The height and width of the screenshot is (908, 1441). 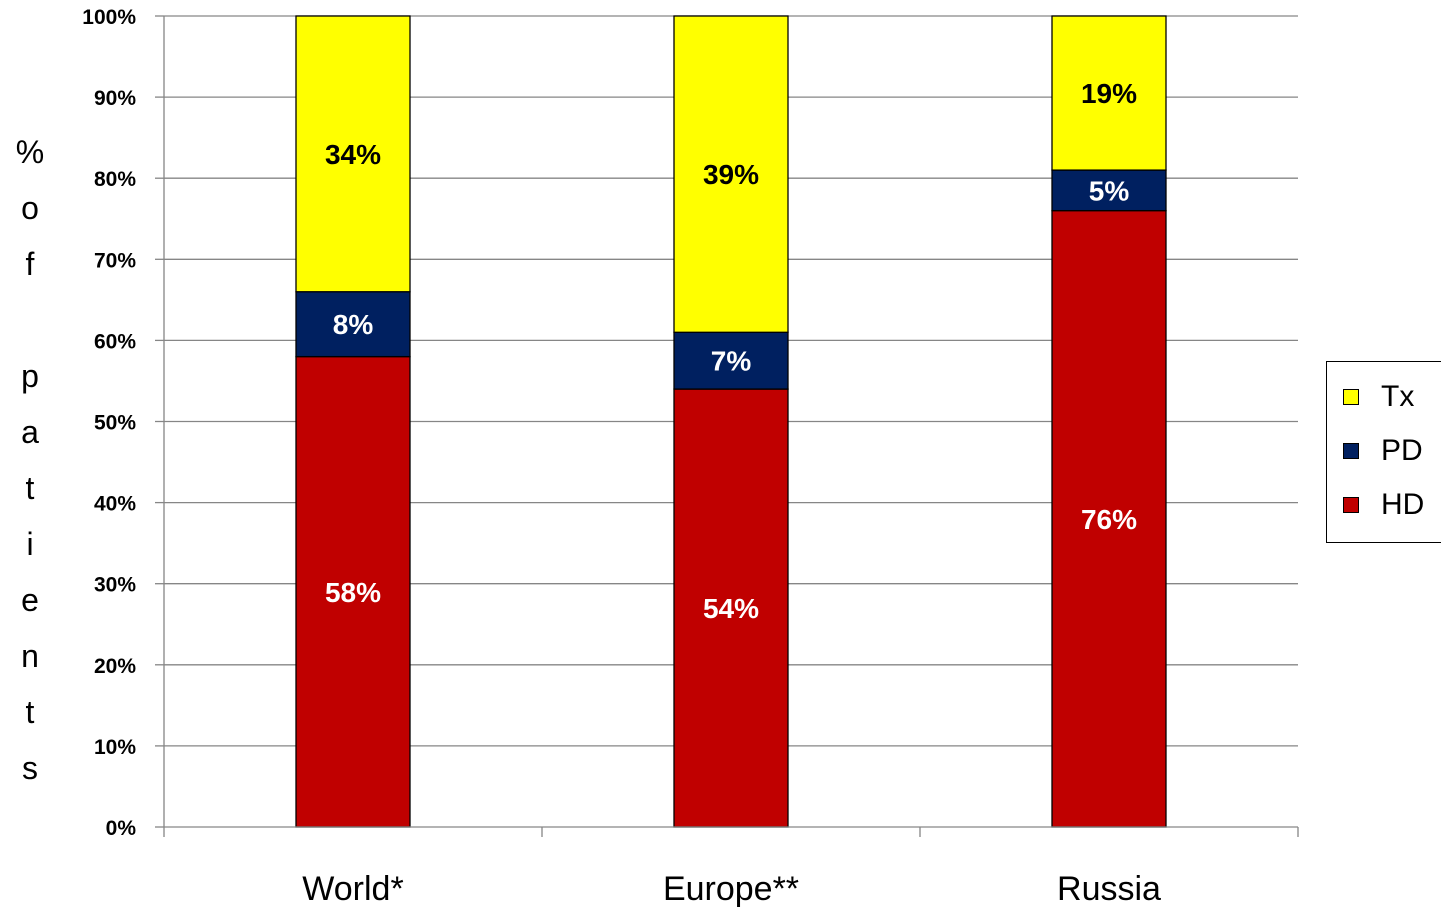 What do you see at coordinates (30, 600) in the screenshot?
I see `y-axis-label-char: e` at bounding box center [30, 600].